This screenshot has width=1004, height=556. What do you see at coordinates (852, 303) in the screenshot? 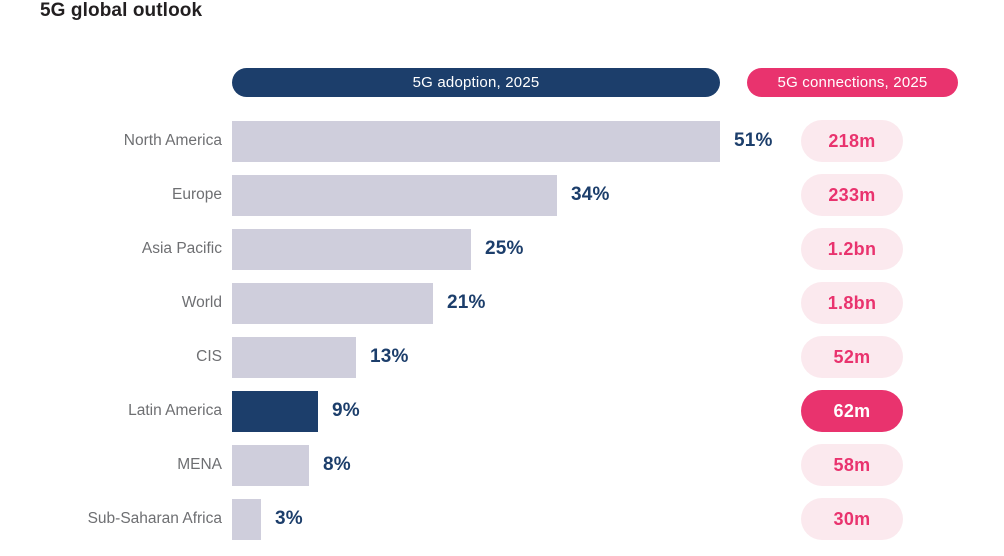
I see `connections-pill: 1.8bn` at bounding box center [852, 303].